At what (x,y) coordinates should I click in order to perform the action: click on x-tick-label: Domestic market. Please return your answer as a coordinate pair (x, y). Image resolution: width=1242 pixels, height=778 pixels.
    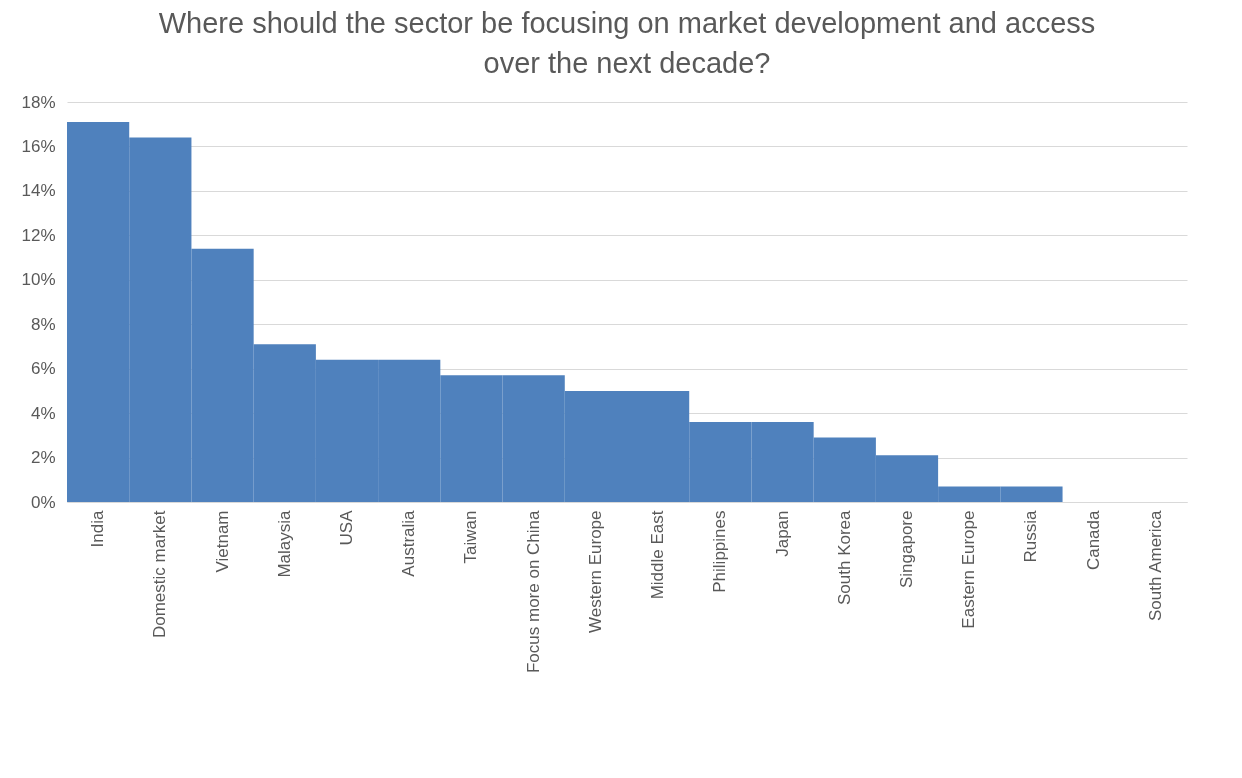
    Looking at the image, I should click on (160, 574).